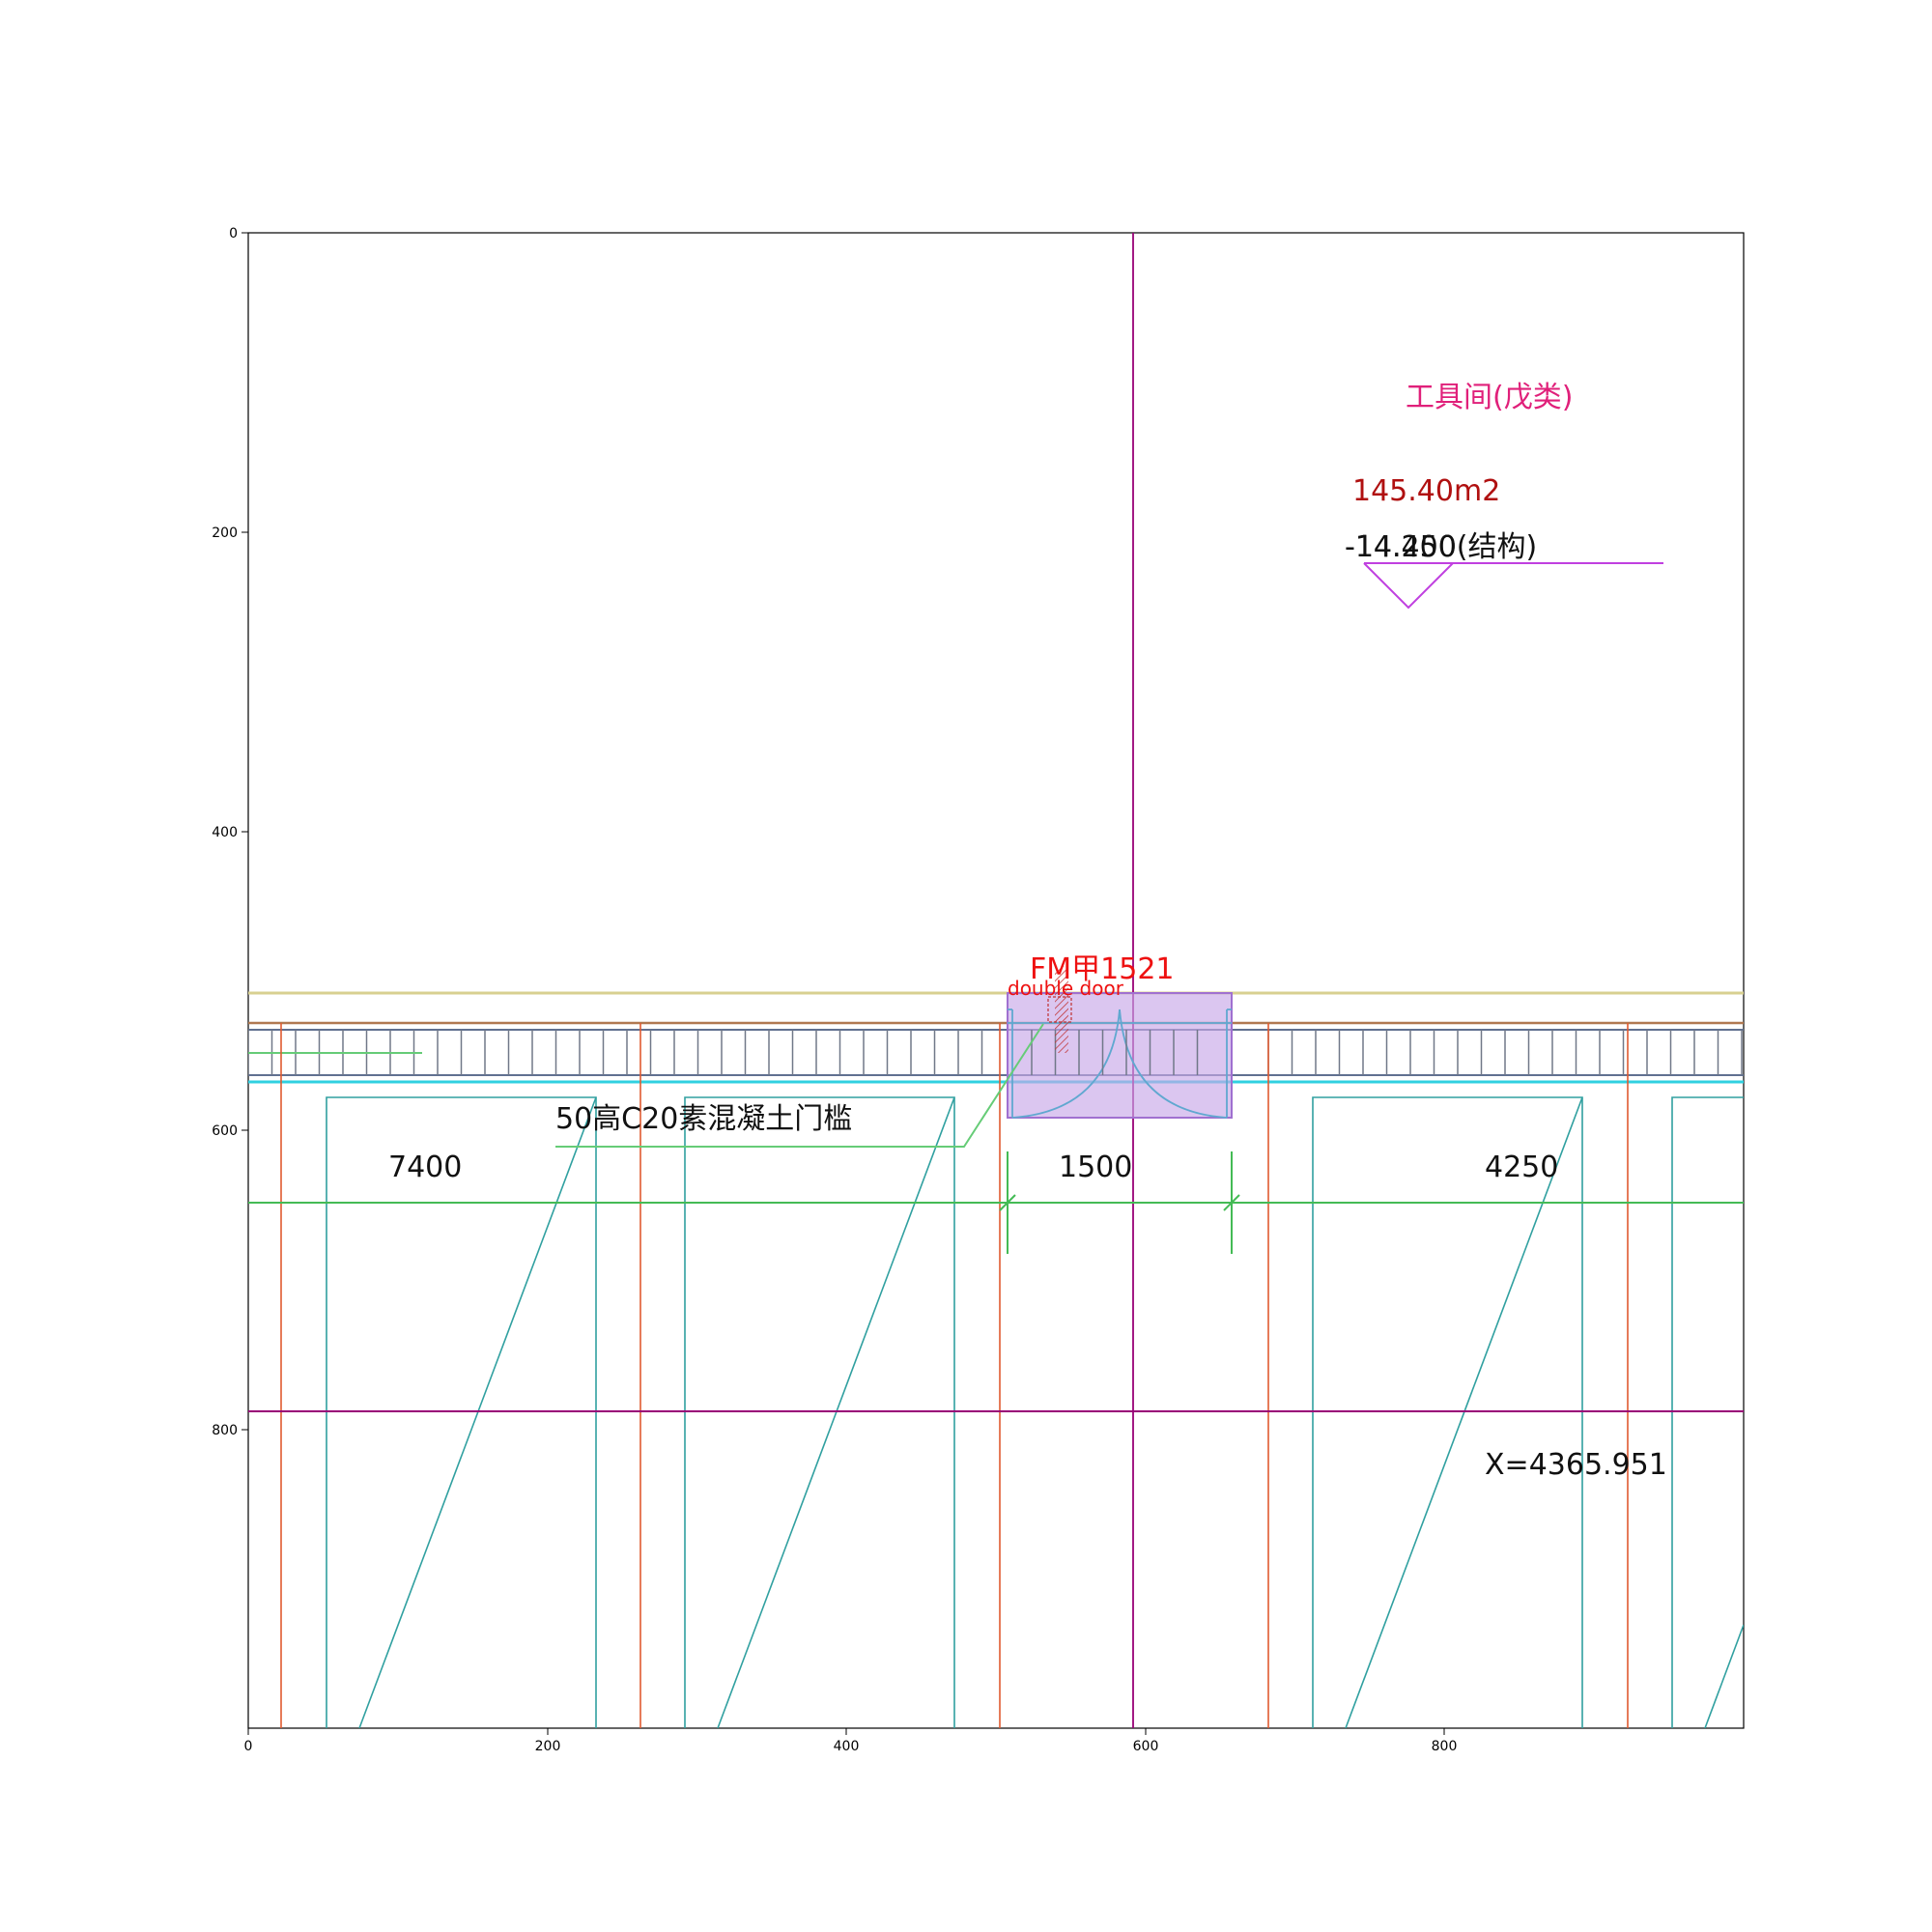 The image size is (1932, 1932). Describe the element at coordinates (225, 832) in the screenshot. I see `y-tick-label: 400` at that location.